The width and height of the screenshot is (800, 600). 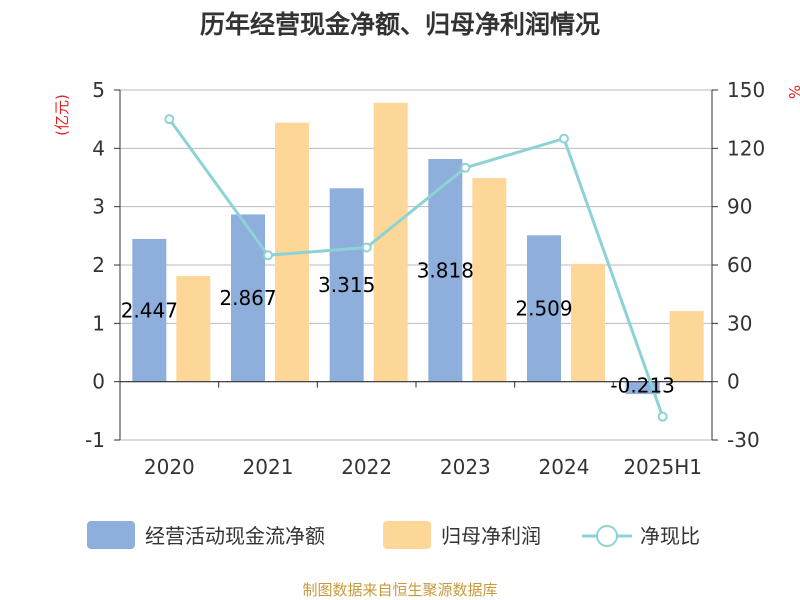 What do you see at coordinates (739, 207) in the screenshot?
I see `y-right-tick-label: 90` at bounding box center [739, 207].